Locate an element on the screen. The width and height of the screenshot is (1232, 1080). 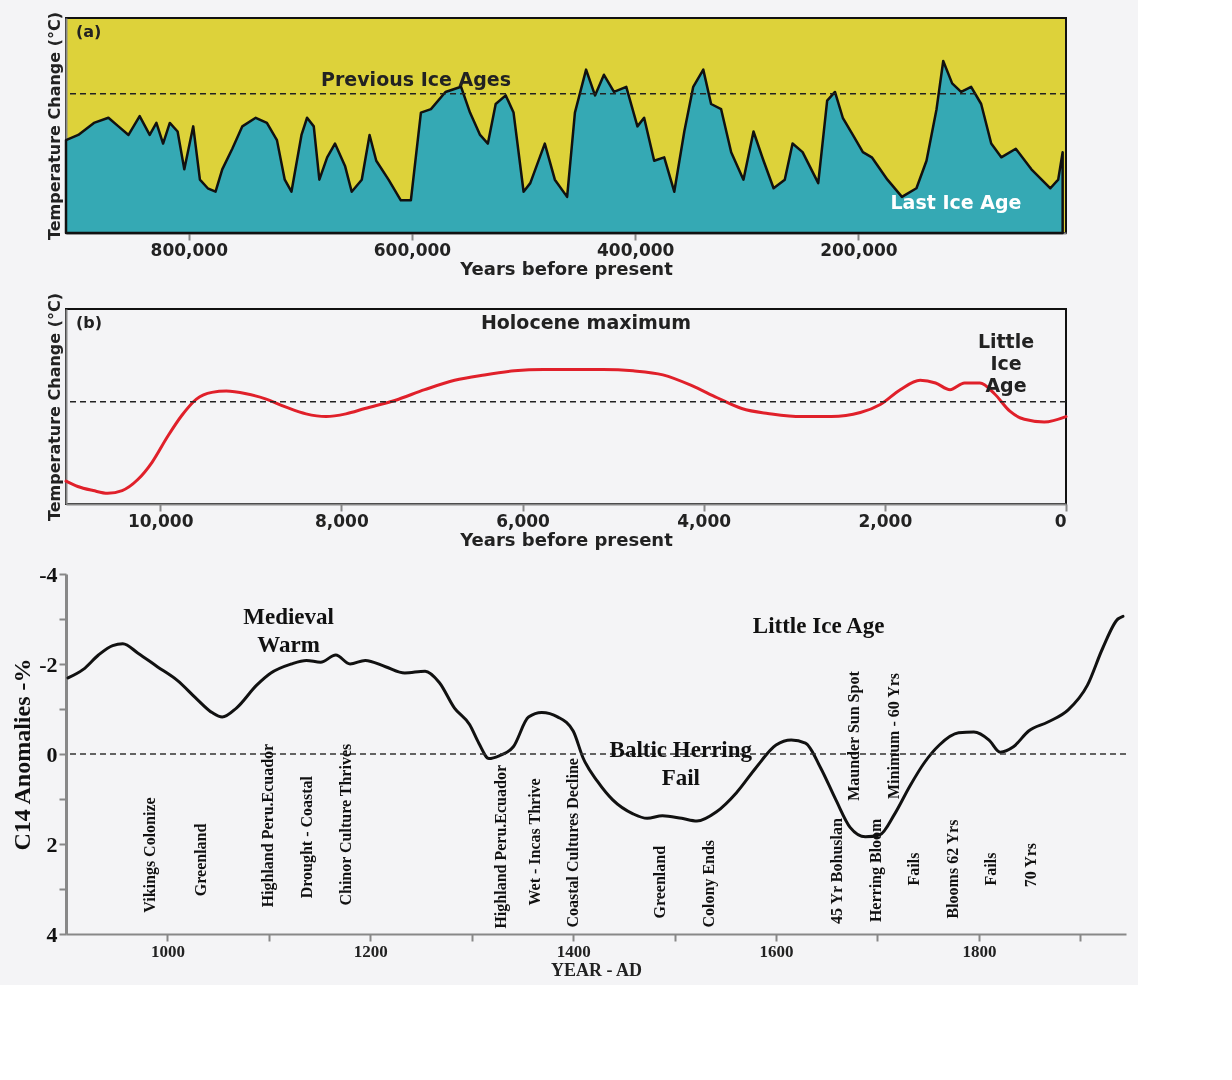
y-tick-label: -4 is located at coordinates (48, 574).